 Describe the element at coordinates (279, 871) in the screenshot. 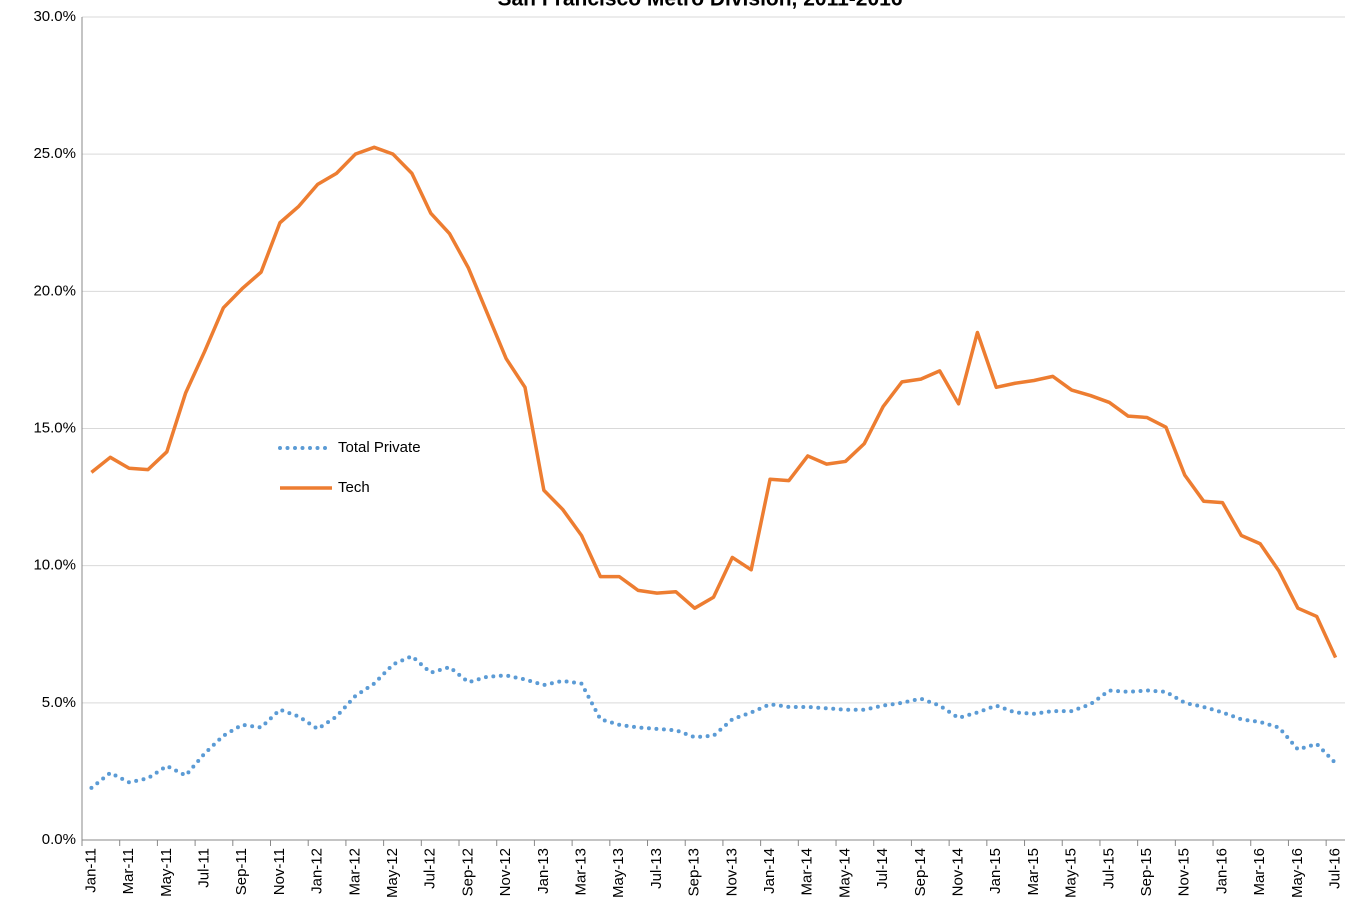

I see `x-tick-label: Nov-11` at that location.